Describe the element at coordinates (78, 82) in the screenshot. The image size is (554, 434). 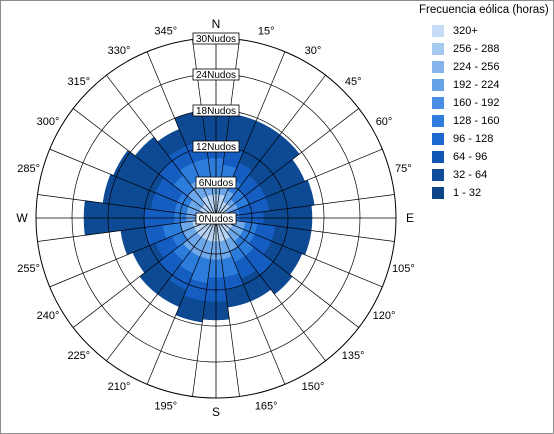
I see `direction-label-315: 315°` at that location.